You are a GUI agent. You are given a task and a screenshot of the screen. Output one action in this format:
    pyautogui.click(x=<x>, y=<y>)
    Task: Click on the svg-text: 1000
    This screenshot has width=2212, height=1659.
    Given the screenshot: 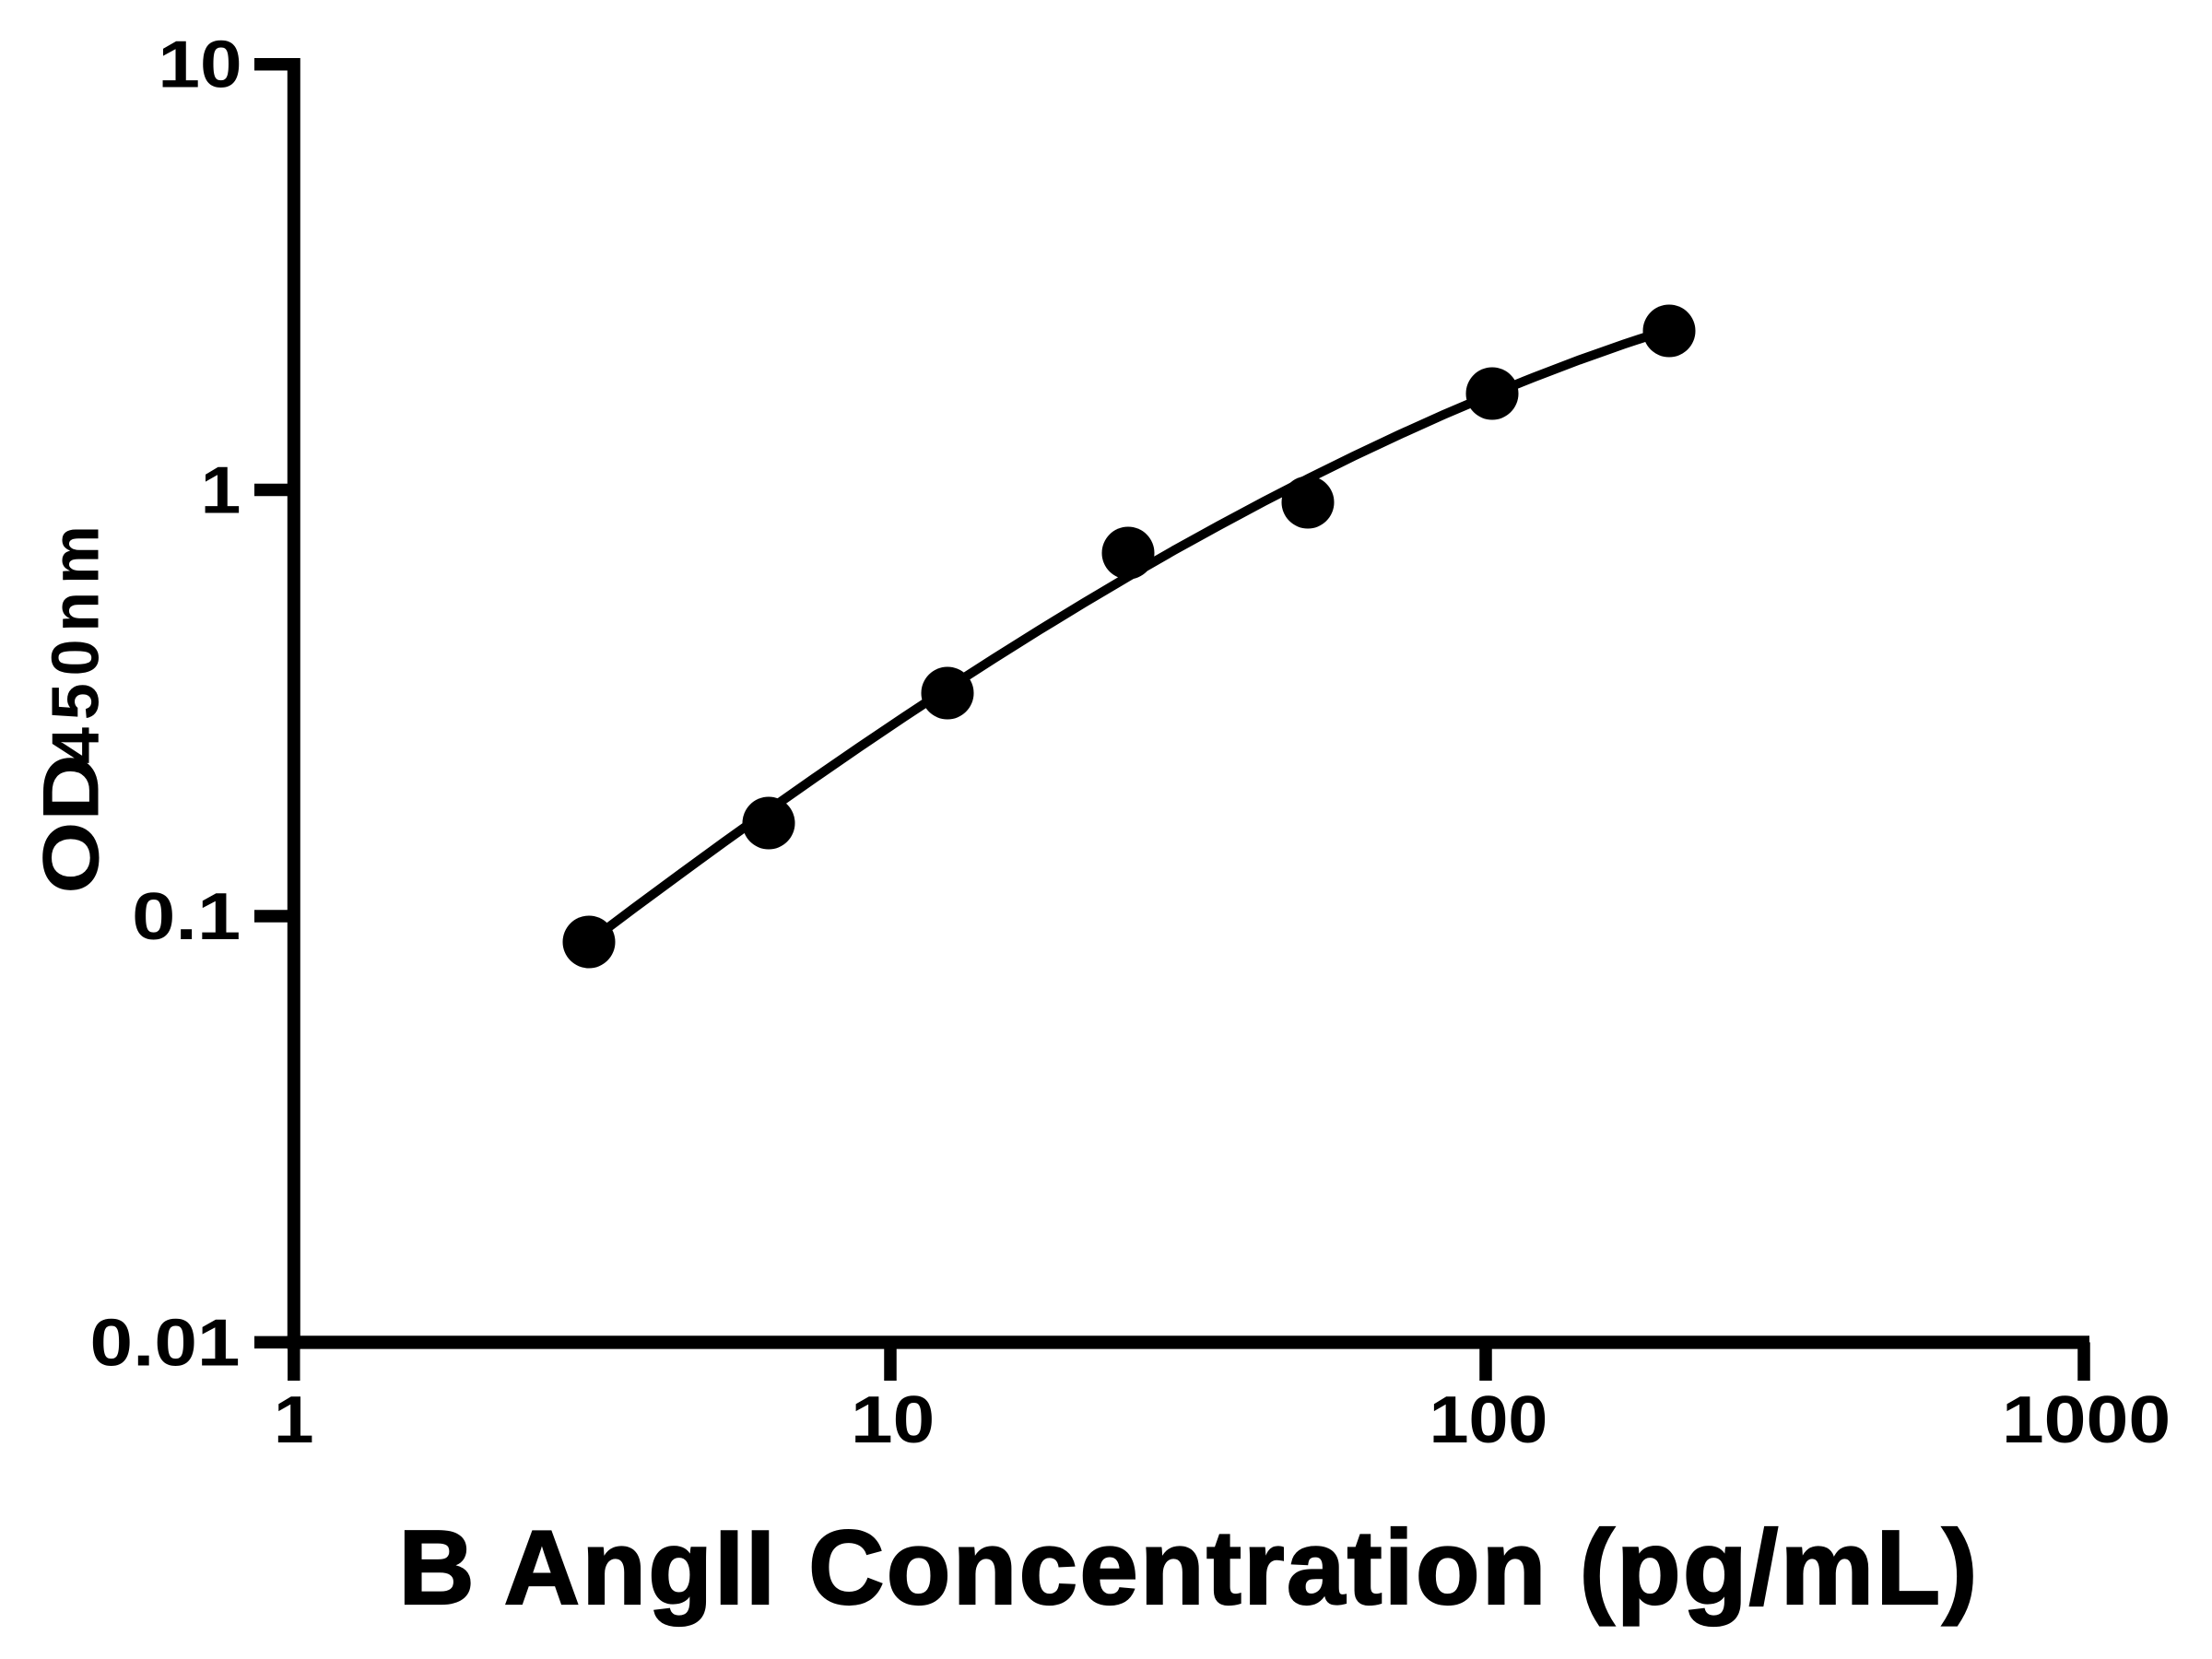 What is the action you would take?
    pyautogui.click(x=2086, y=1420)
    